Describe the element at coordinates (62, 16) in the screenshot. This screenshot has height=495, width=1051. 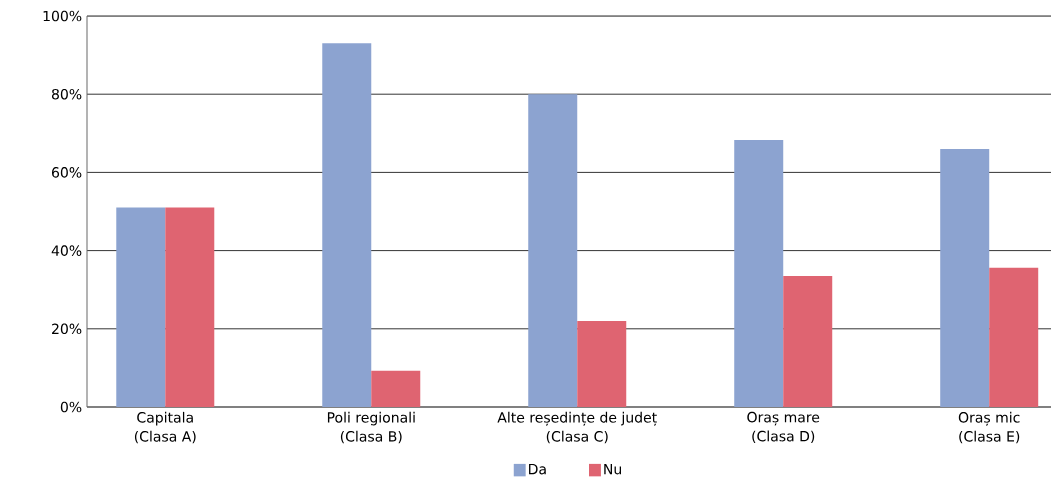
I see `y-tick-label: 100%` at that location.